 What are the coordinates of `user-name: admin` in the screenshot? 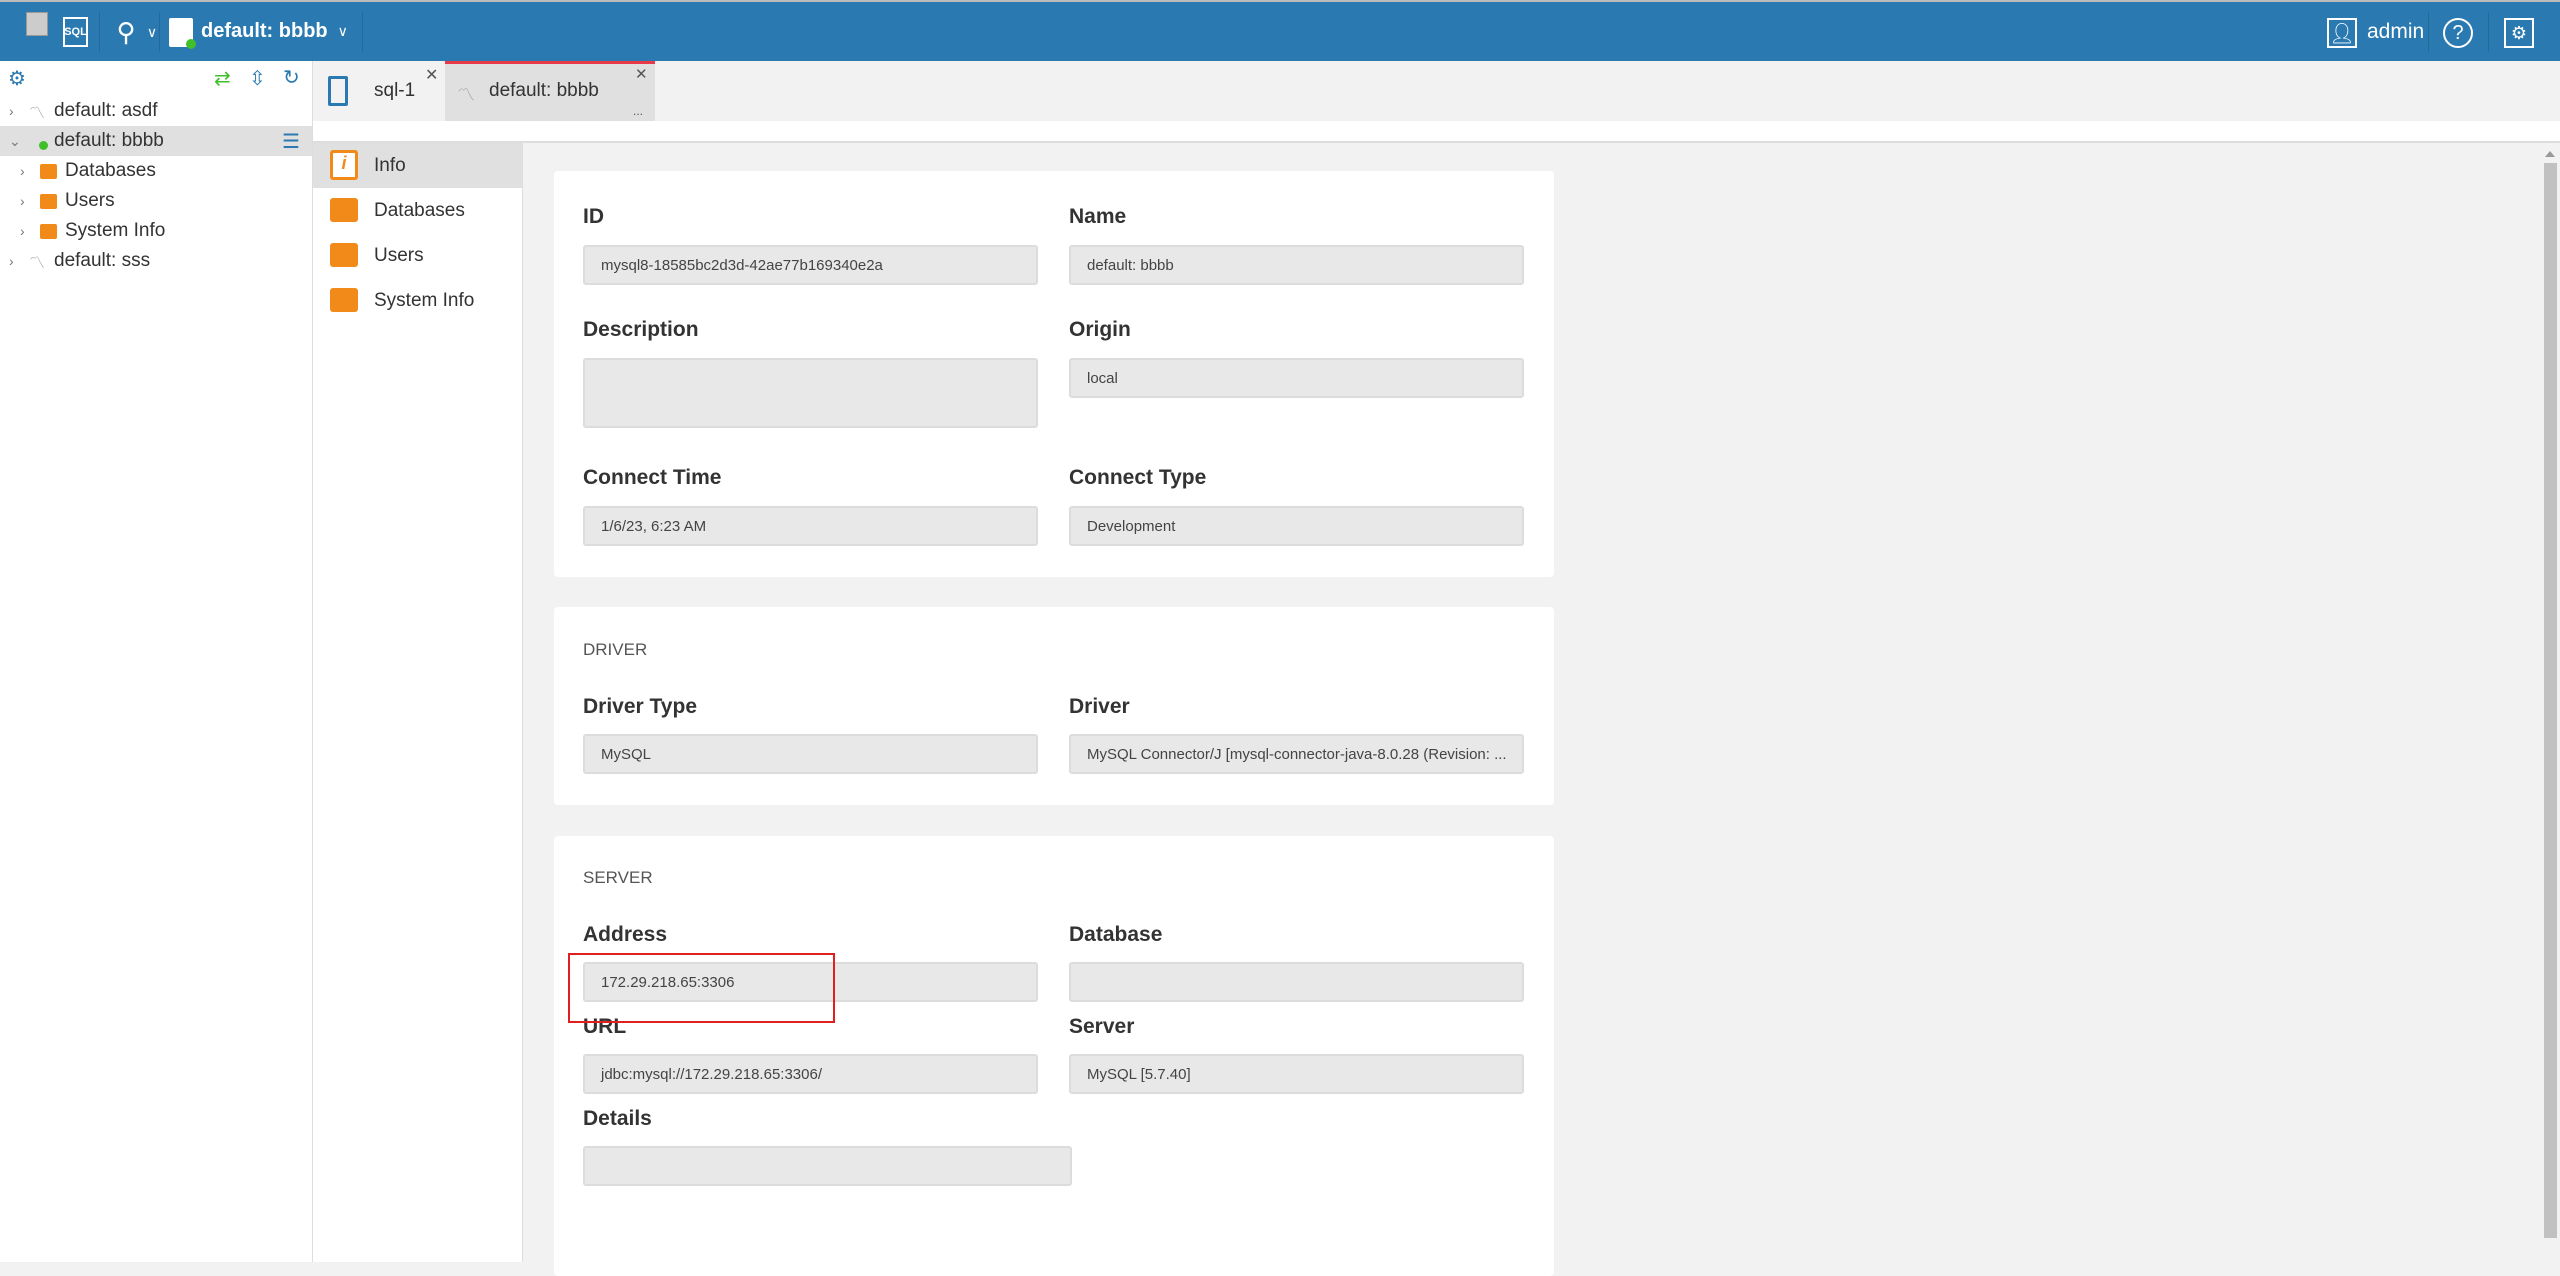 It's located at (2396, 31).